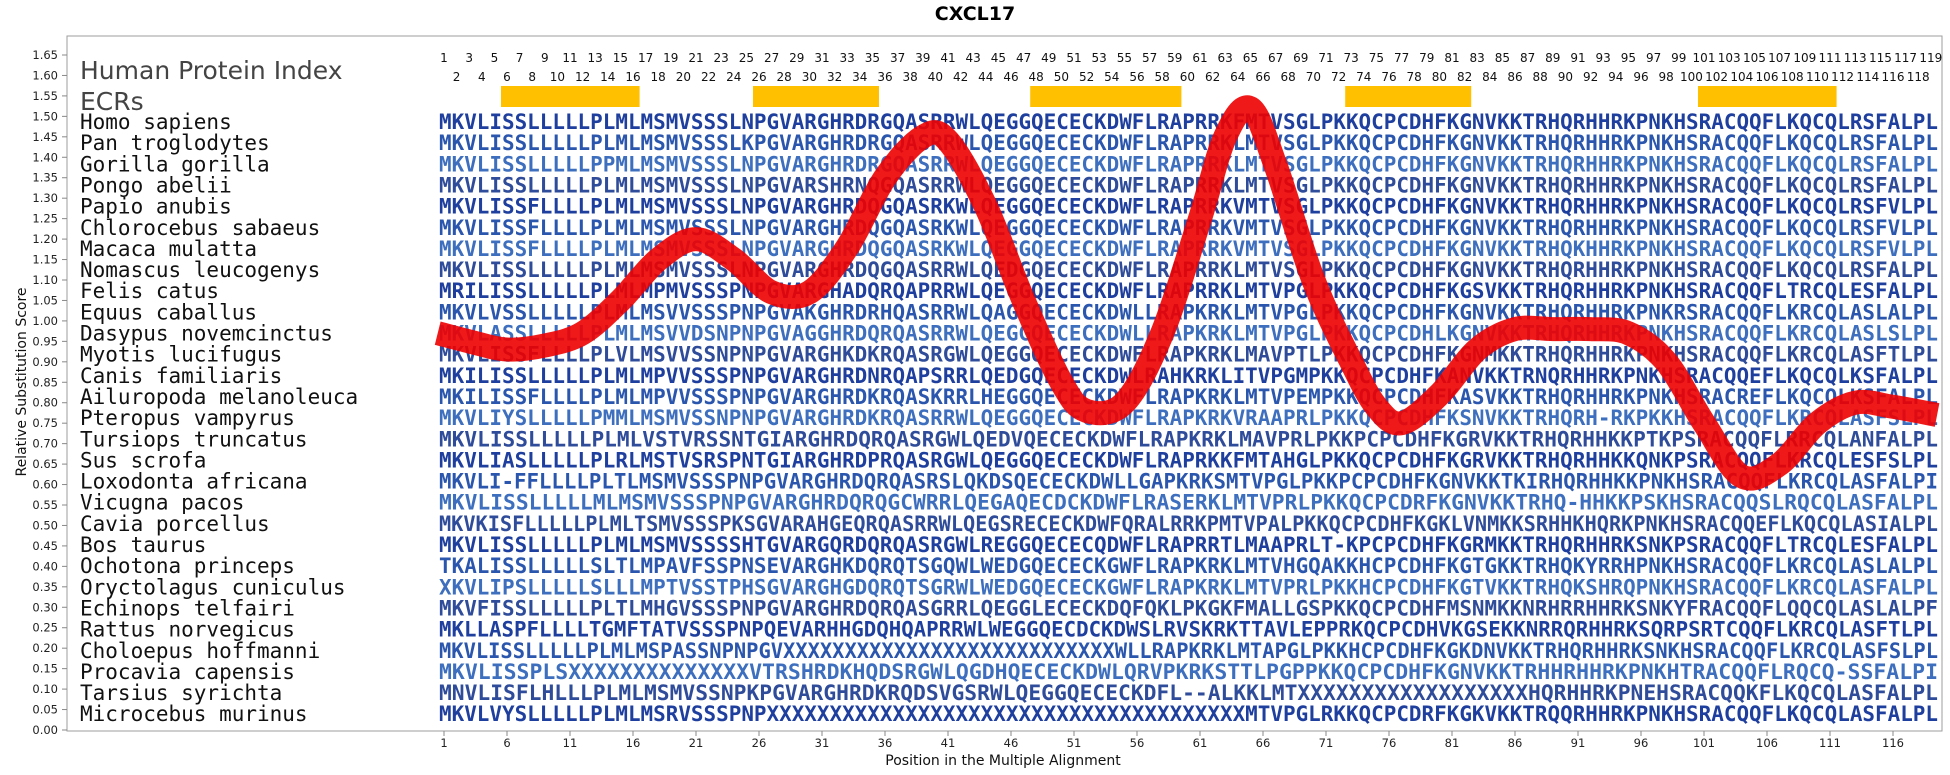 The width and height of the screenshot is (1950, 775). What do you see at coordinates (670, 58) in the screenshot?
I see `human-index-number: 19` at bounding box center [670, 58].